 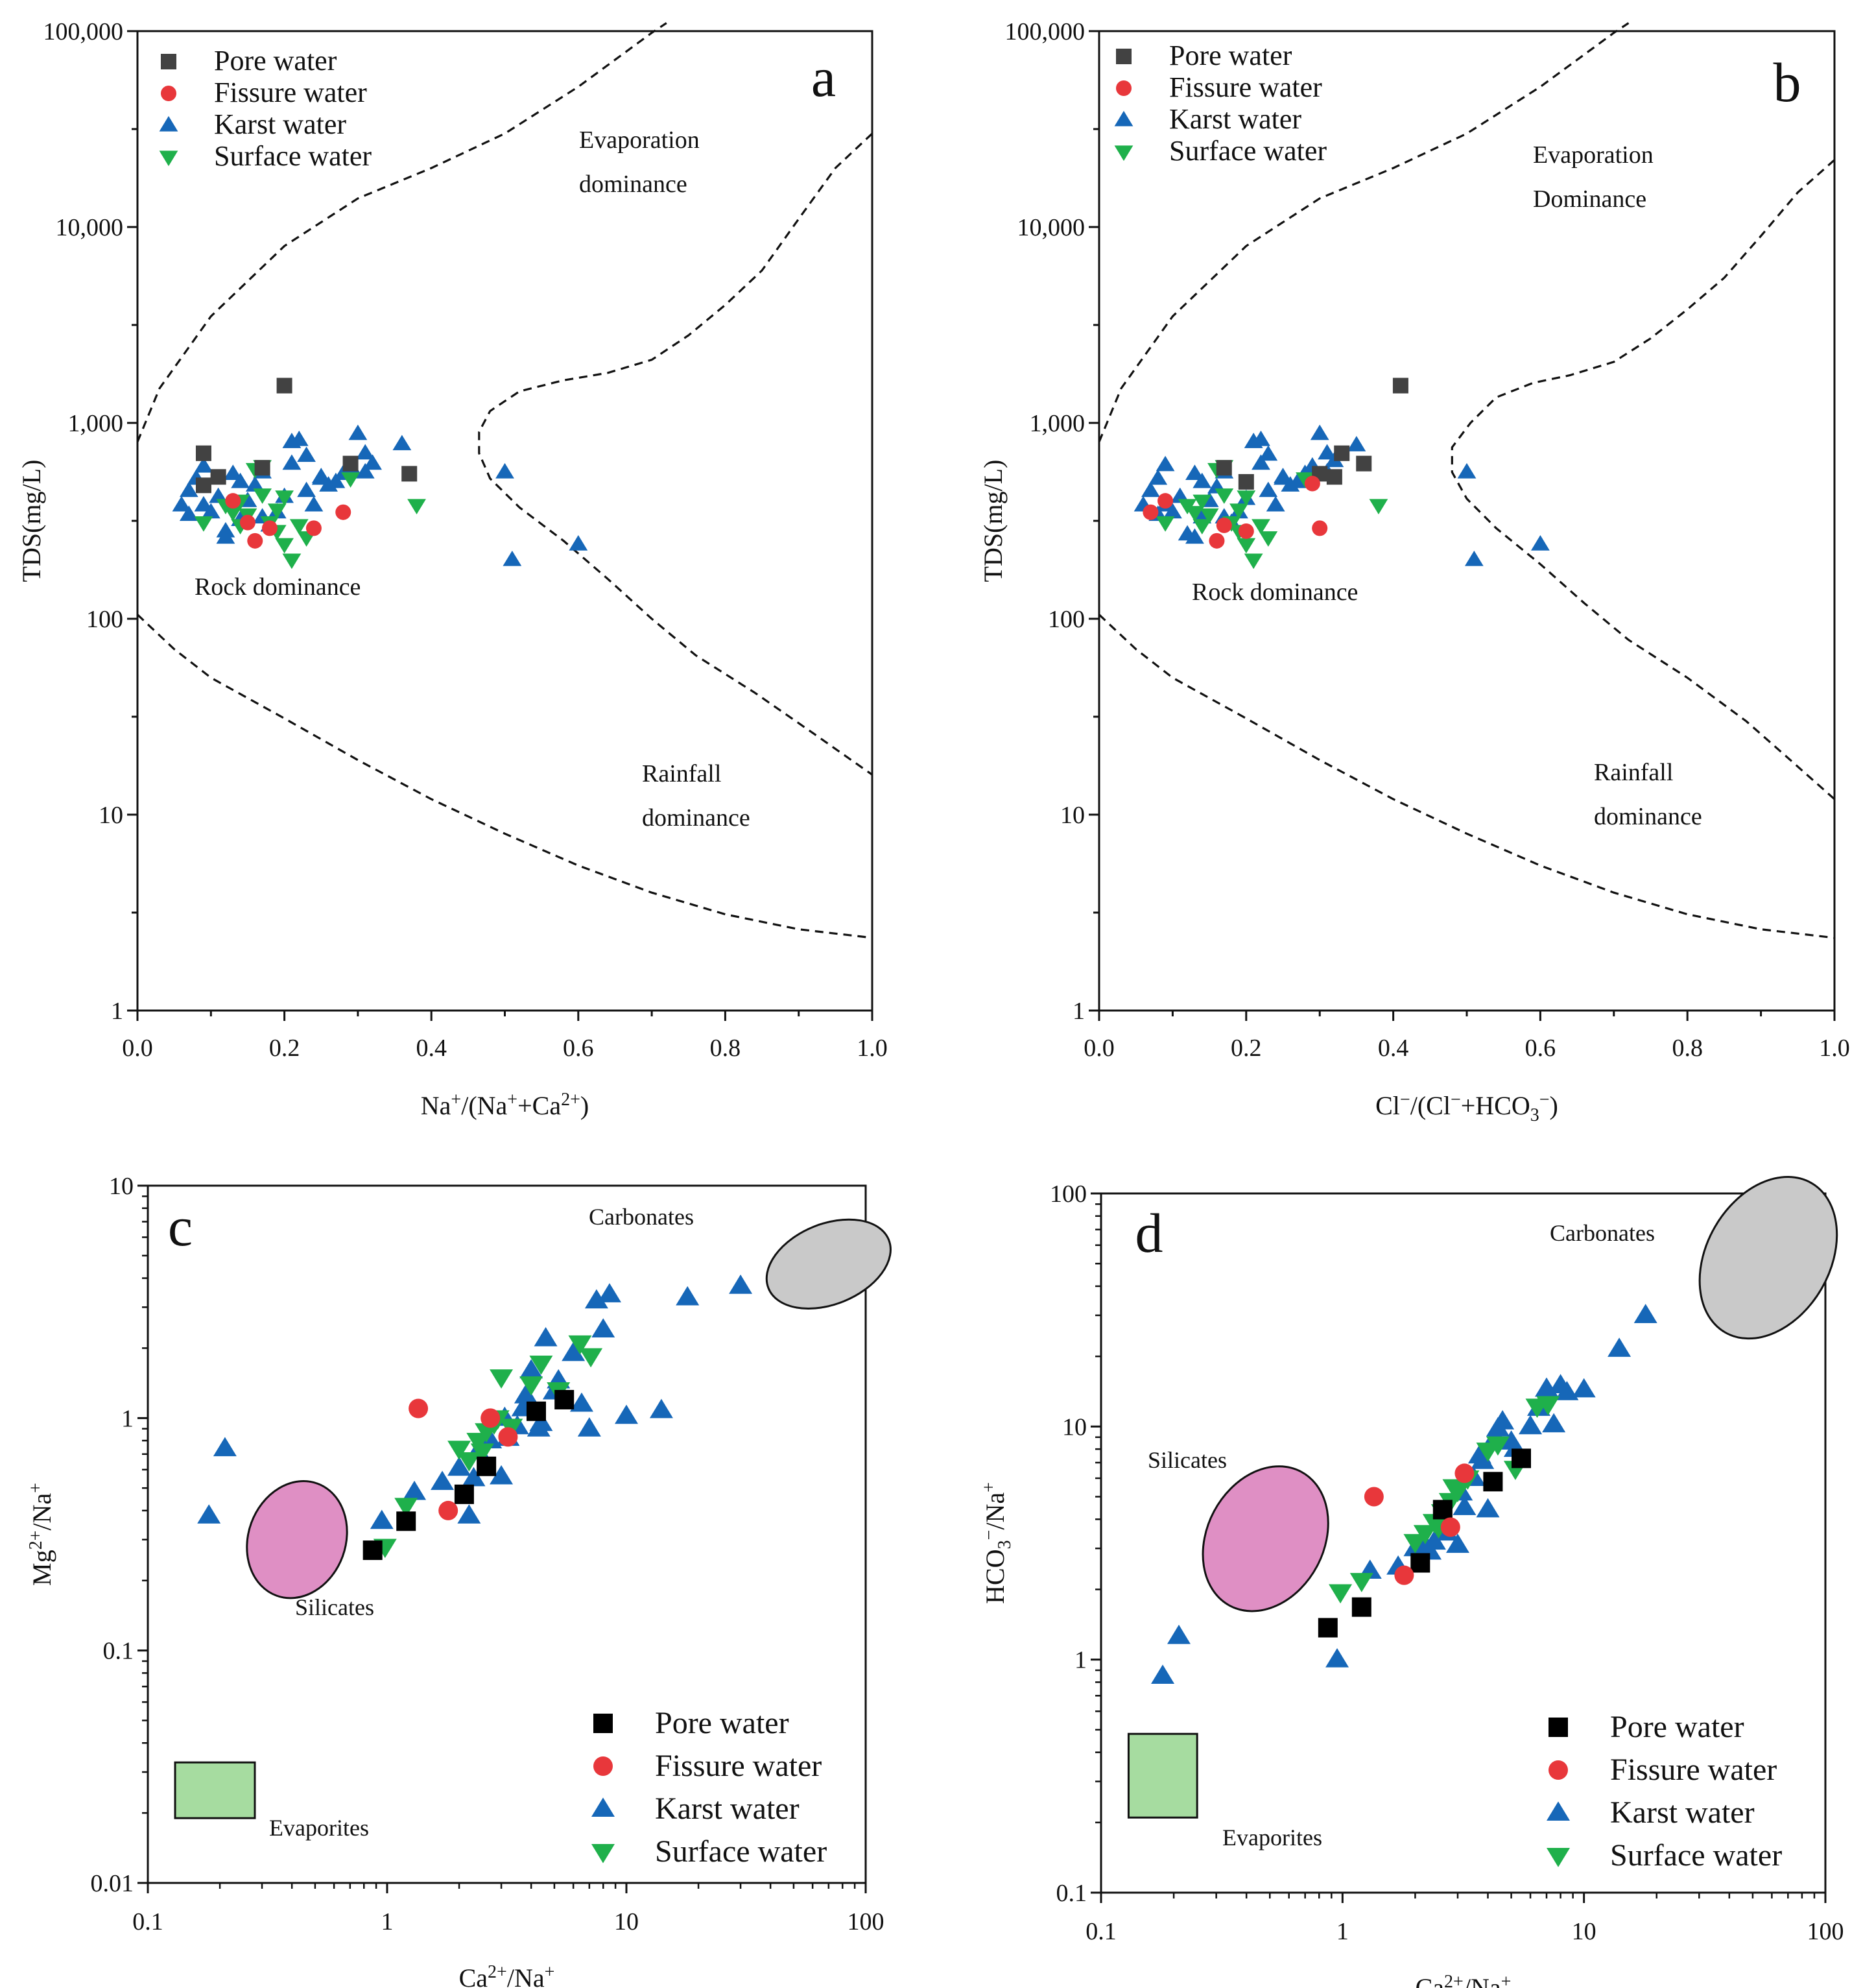 What do you see at coordinates (319, 1828) in the screenshot?
I see `region-evaporites: Evaporites` at bounding box center [319, 1828].